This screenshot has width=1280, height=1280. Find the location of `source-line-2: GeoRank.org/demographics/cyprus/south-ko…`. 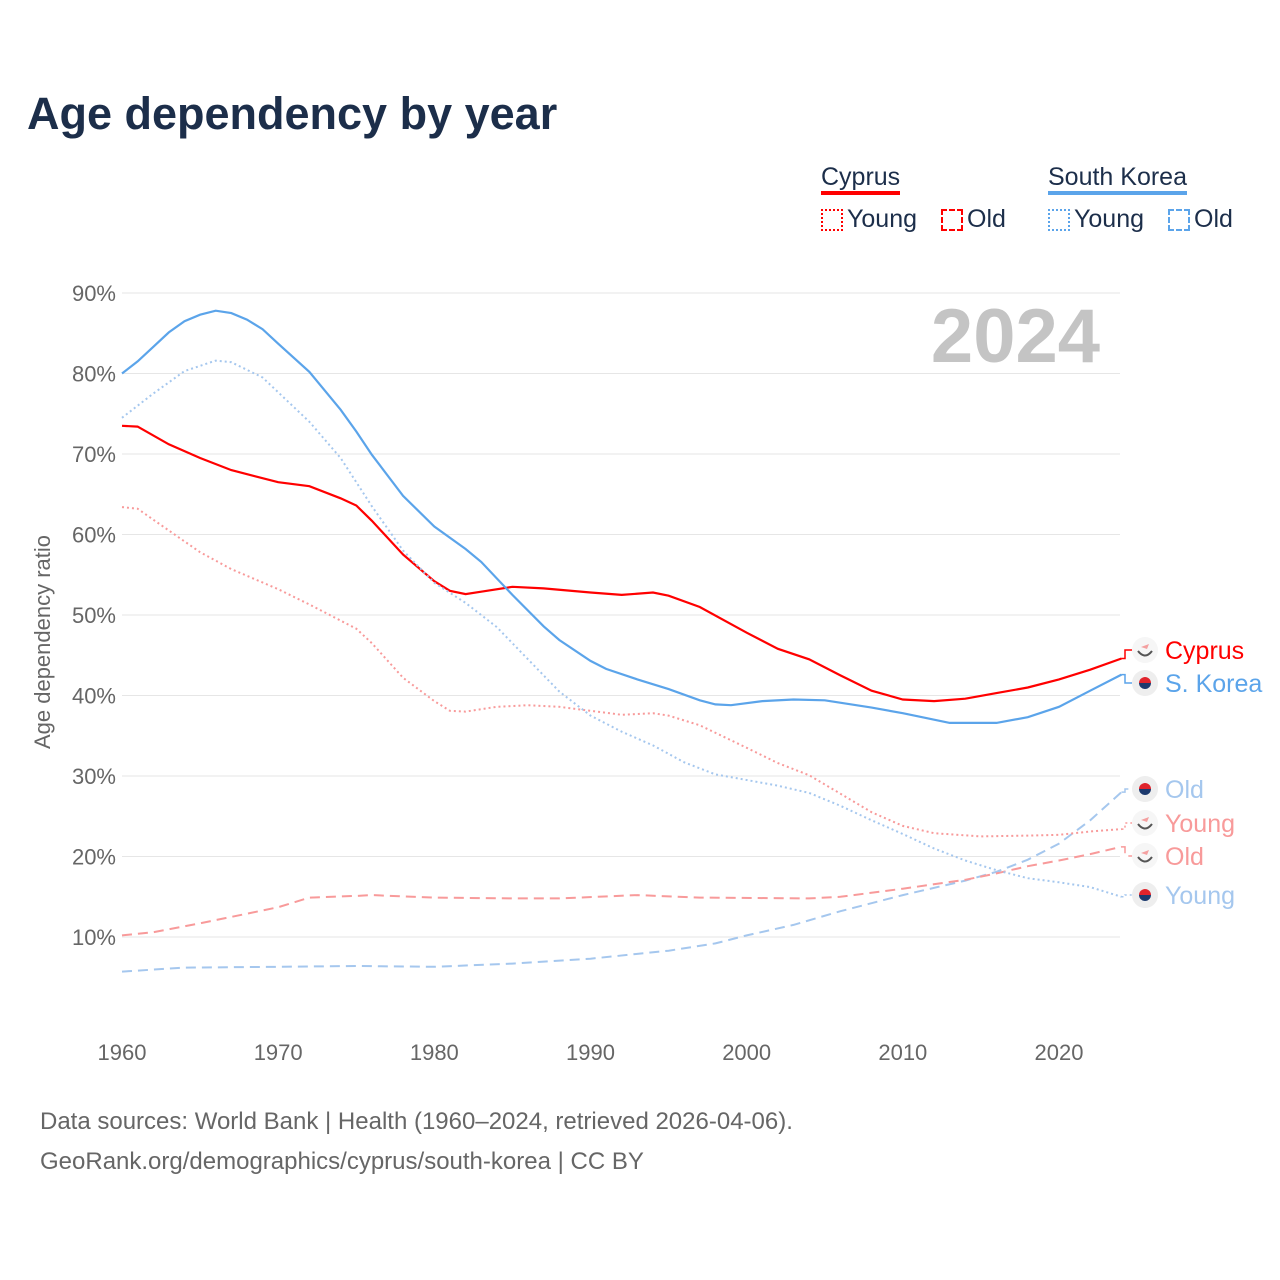

source-line-2: GeoRank.org/demographics/cyprus/south-ko… is located at coordinates (342, 1161).